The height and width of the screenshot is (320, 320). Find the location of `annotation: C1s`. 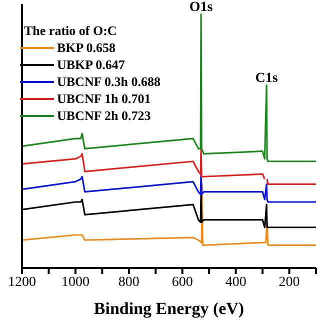

annotation: C1s is located at coordinates (266, 78).